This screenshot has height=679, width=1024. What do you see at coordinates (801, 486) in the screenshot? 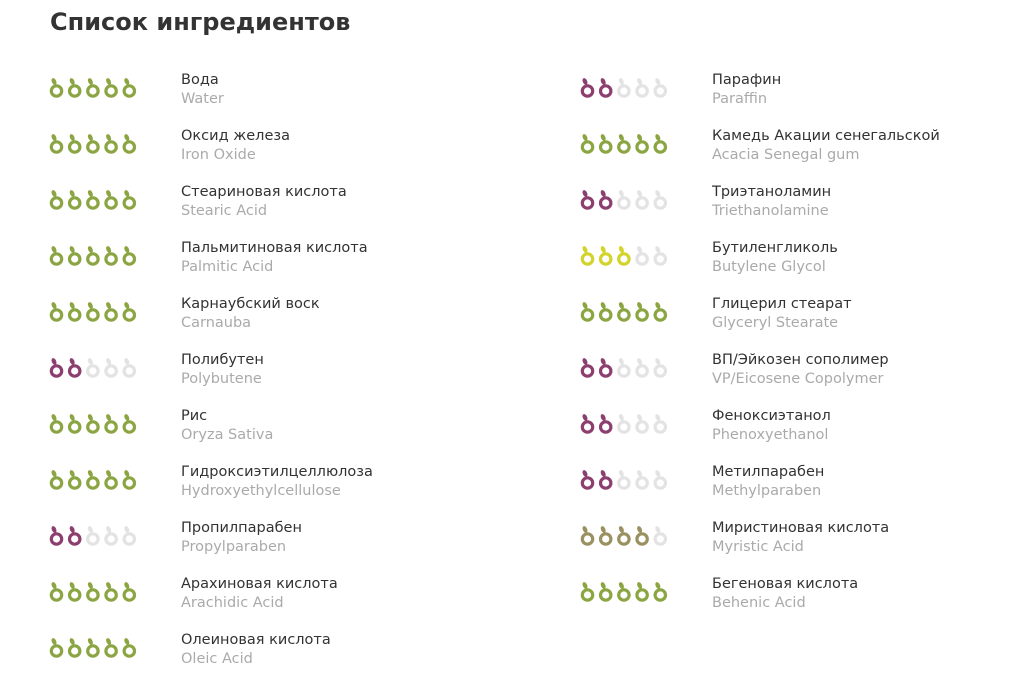
I see `ingredient: Метилпарабен Methylparaben` at bounding box center [801, 486].